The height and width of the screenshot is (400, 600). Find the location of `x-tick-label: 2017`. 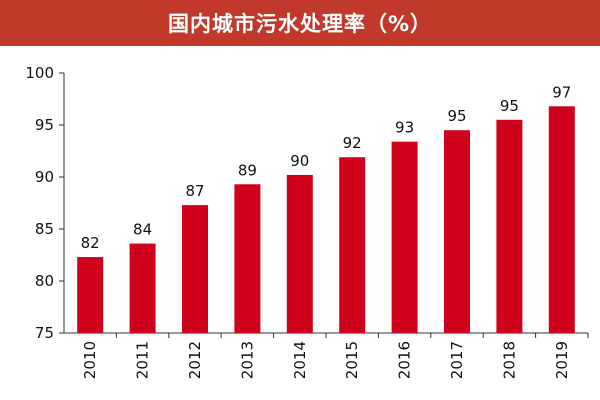

x-tick-label: 2017 is located at coordinates (457, 360).